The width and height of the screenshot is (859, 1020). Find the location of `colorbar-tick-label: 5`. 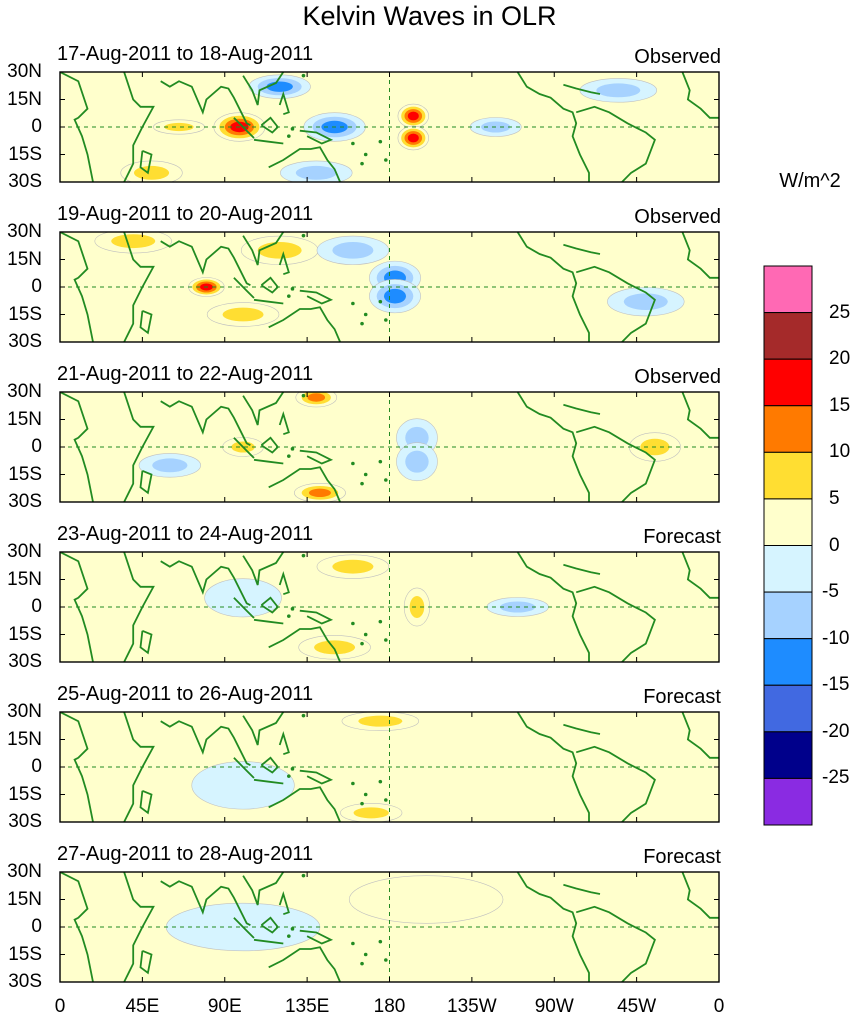

colorbar-tick-label: 5 is located at coordinates (834, 498).